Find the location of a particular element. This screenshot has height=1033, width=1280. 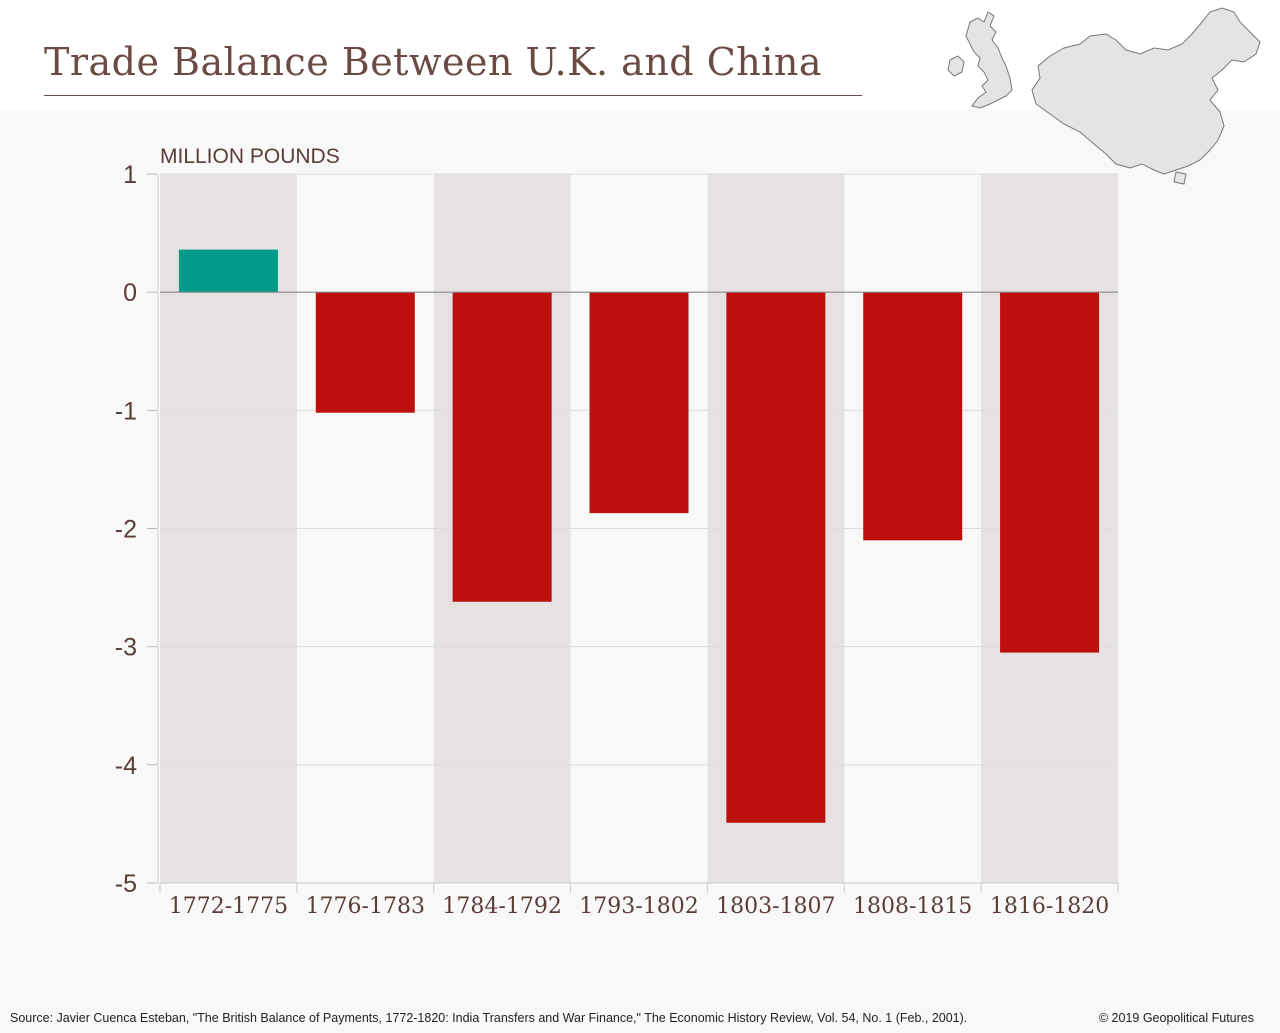

copyright-note: © 2019 Geopolitical Futures is located at coordinates (1176, 1018).